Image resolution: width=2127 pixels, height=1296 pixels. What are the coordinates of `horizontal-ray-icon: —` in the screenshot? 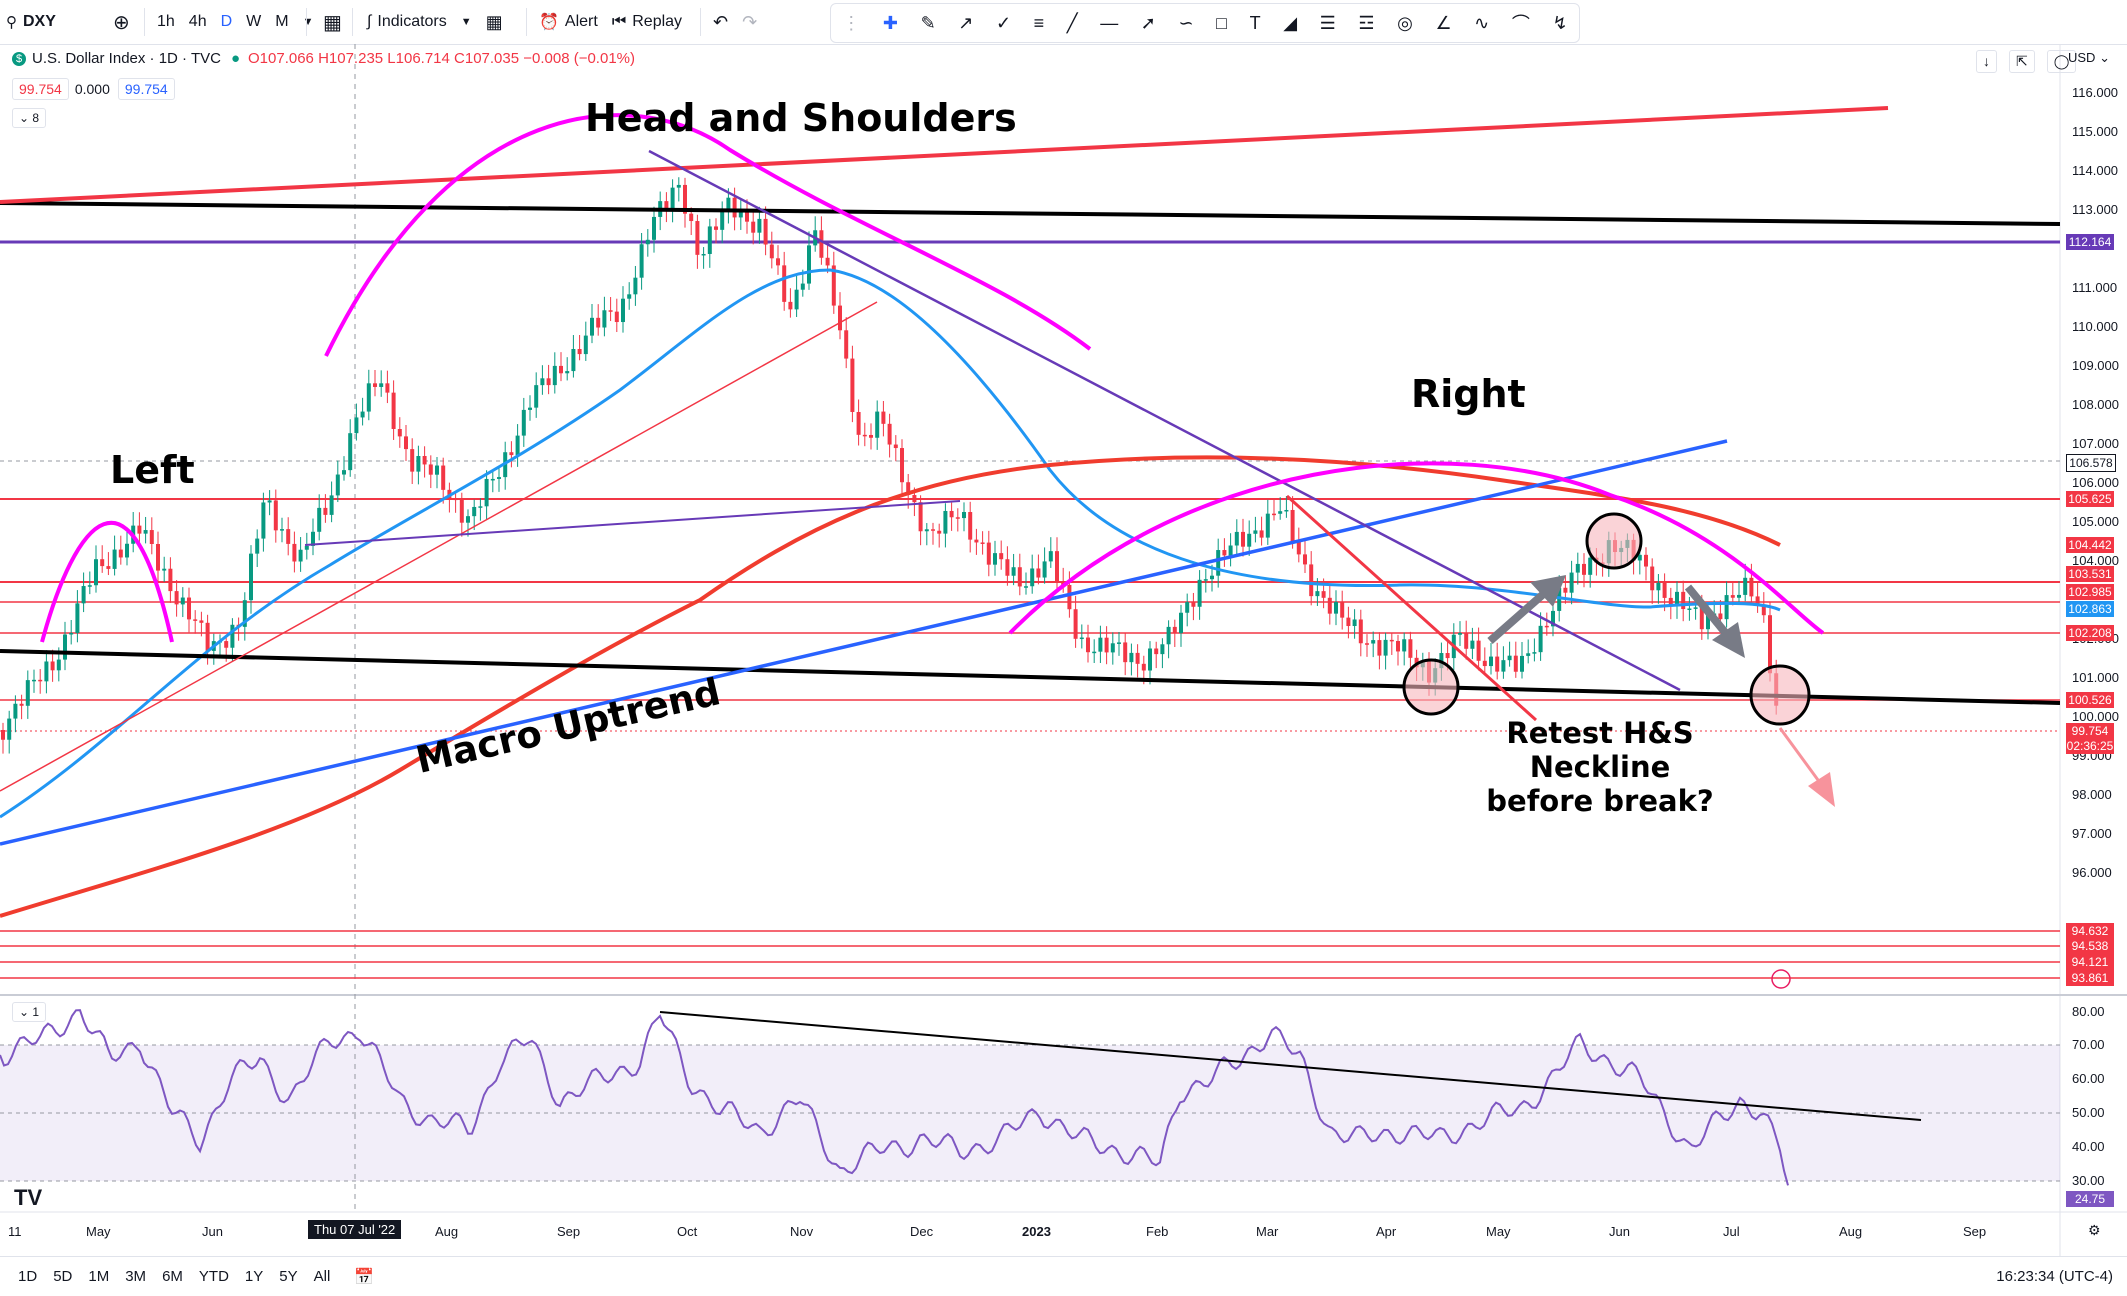 It's located at (1109, 22).